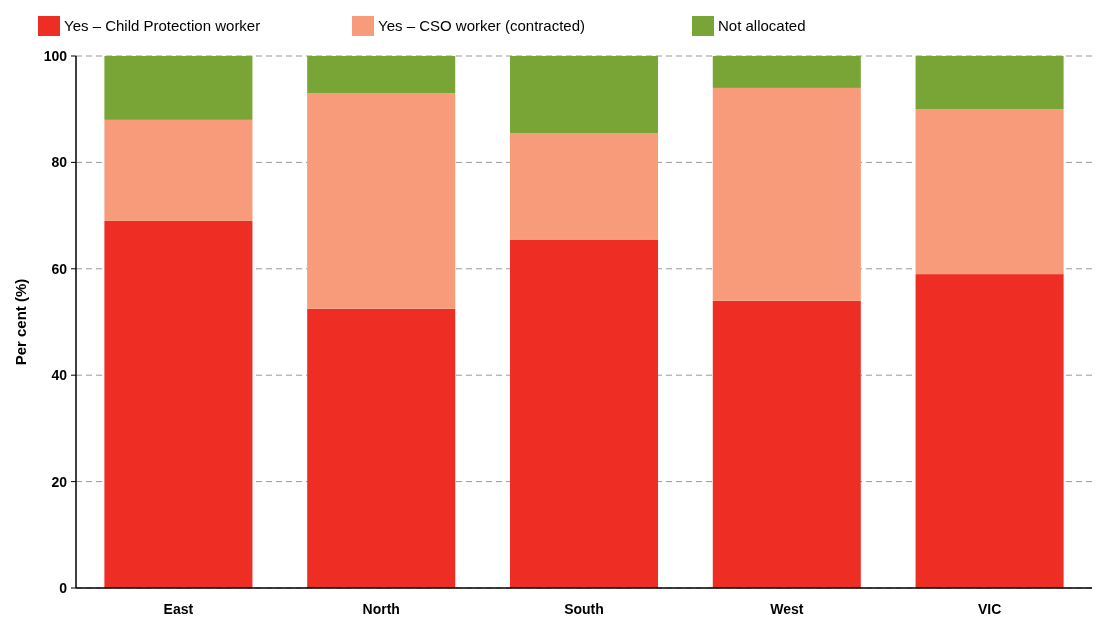 Image resolution: width=1106 pixels, height=621 pixels. I want to click on x-tick-label: East, so click(178, 609).